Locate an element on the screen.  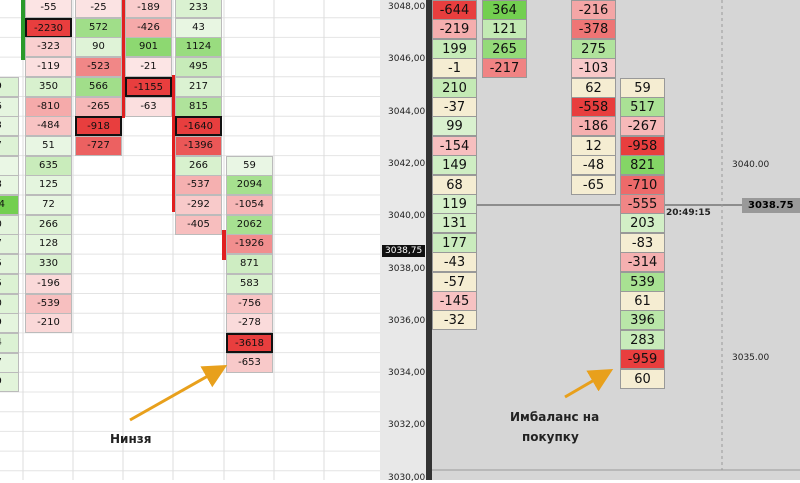
footprint-cell: -810 is located at coordinates (48, 106).